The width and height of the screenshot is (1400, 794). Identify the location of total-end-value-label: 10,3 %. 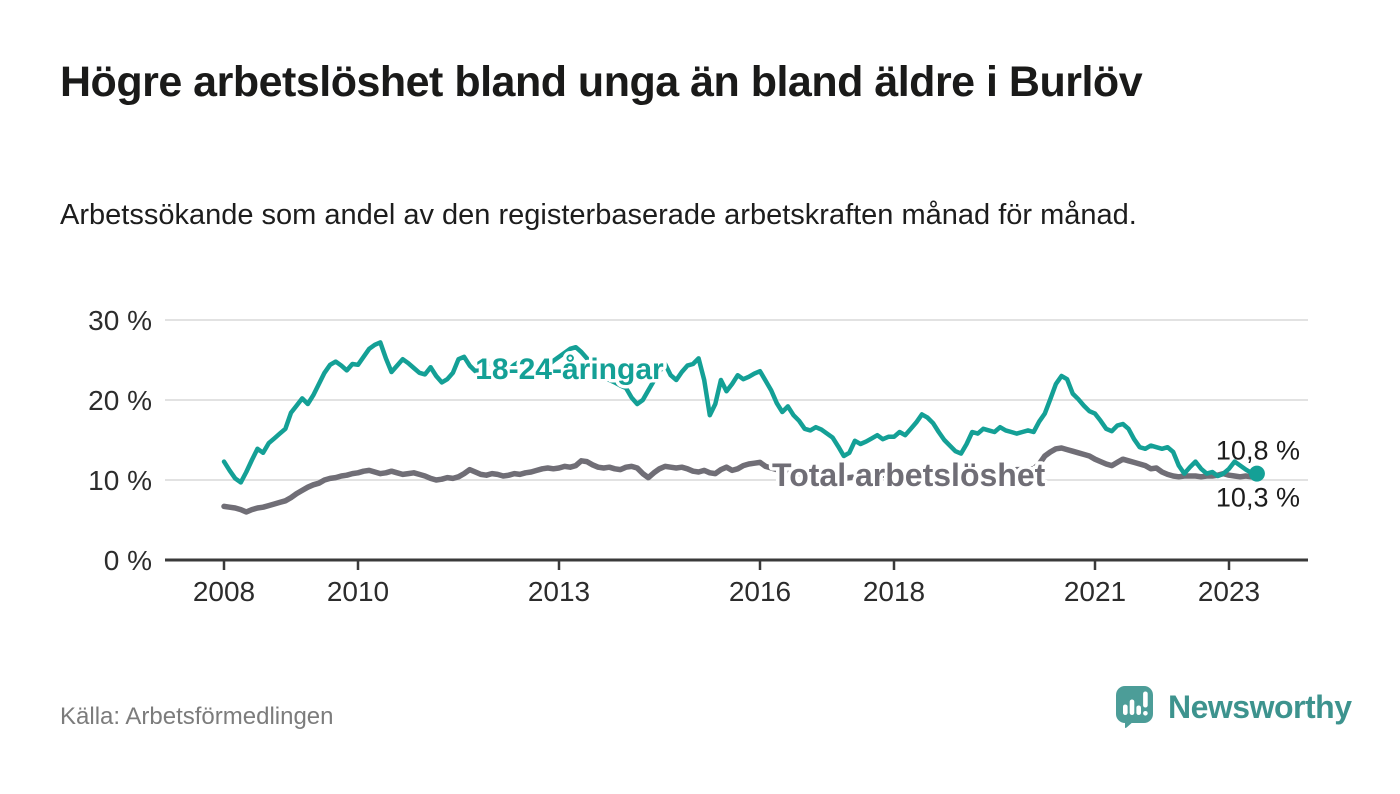
(1258, 498).